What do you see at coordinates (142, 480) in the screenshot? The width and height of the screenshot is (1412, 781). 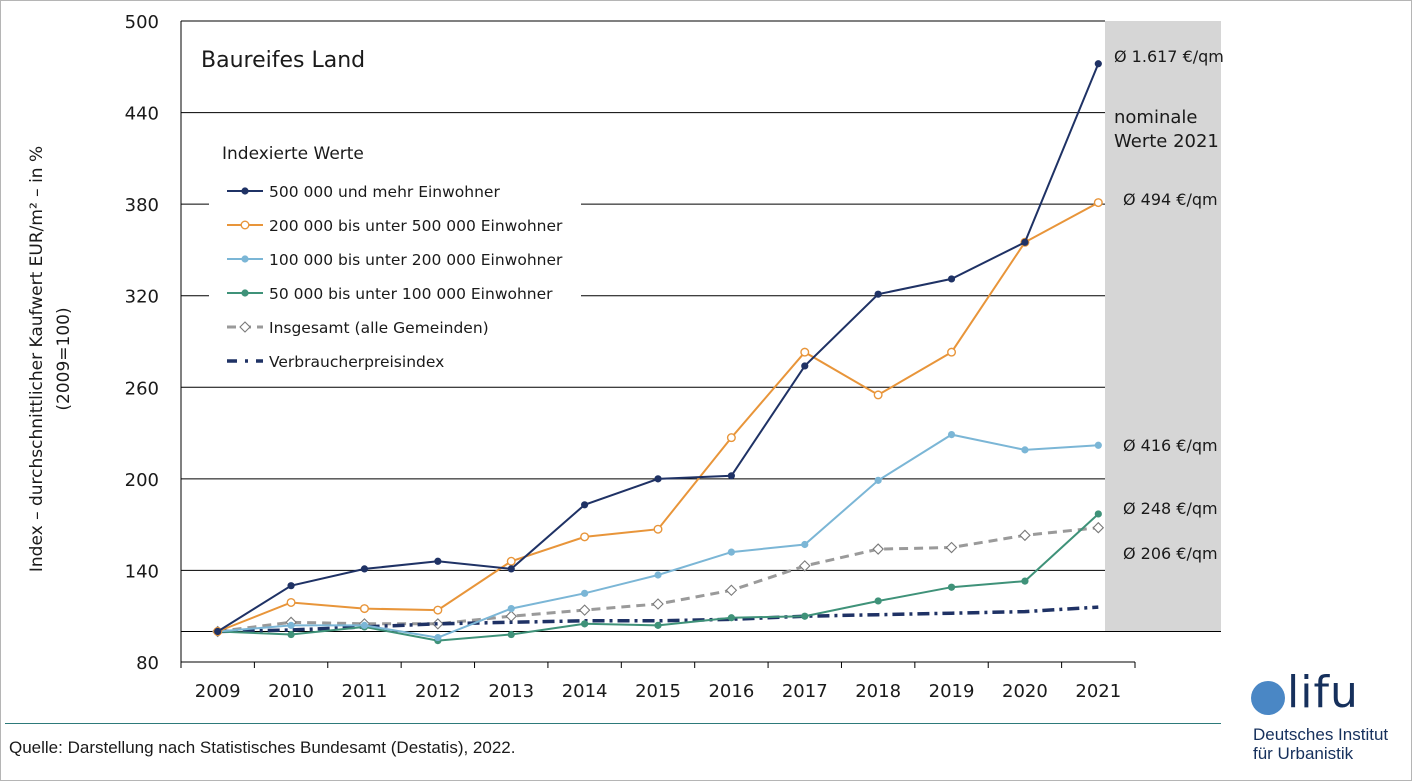 I see `y-tick-label: 200` at bounding box center [142, 480].